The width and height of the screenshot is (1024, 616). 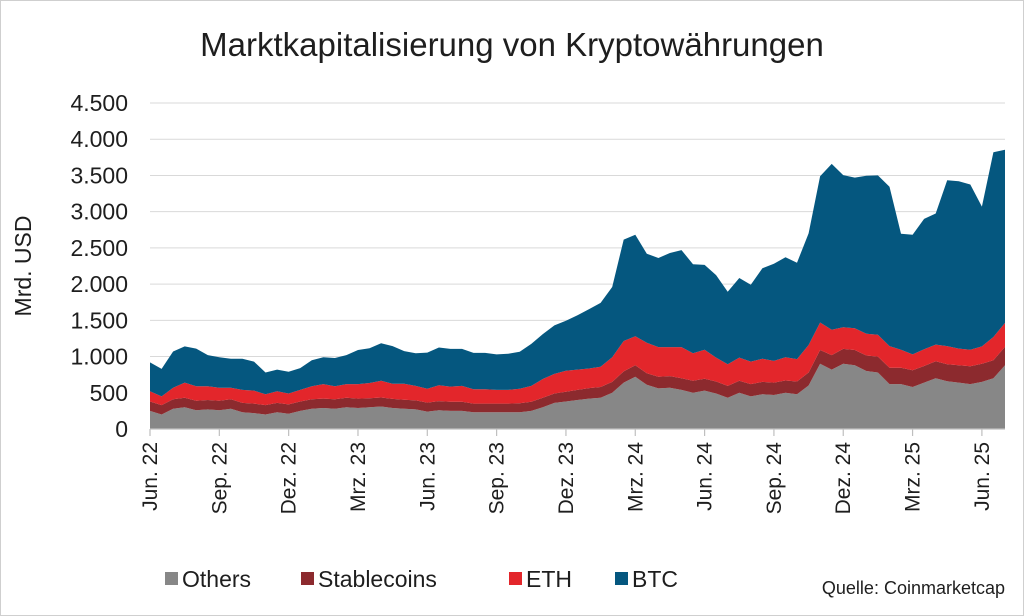 What do you see at coordinates (655, 579) in the screenshot?
I see `legend-label-btc: BTC` at bounding box center [655, 579].